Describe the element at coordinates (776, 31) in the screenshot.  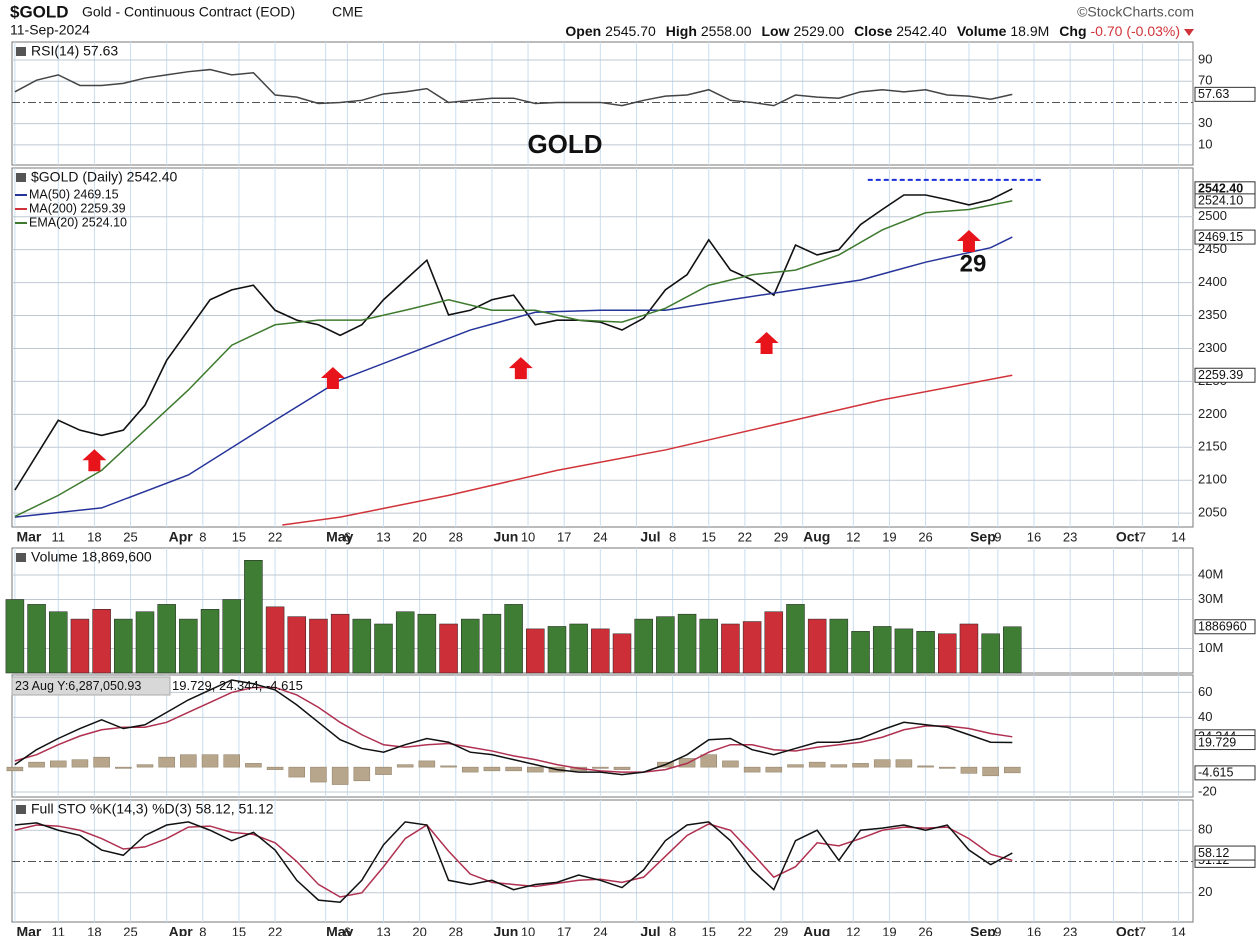
I see `quote-label: Low` at that location.